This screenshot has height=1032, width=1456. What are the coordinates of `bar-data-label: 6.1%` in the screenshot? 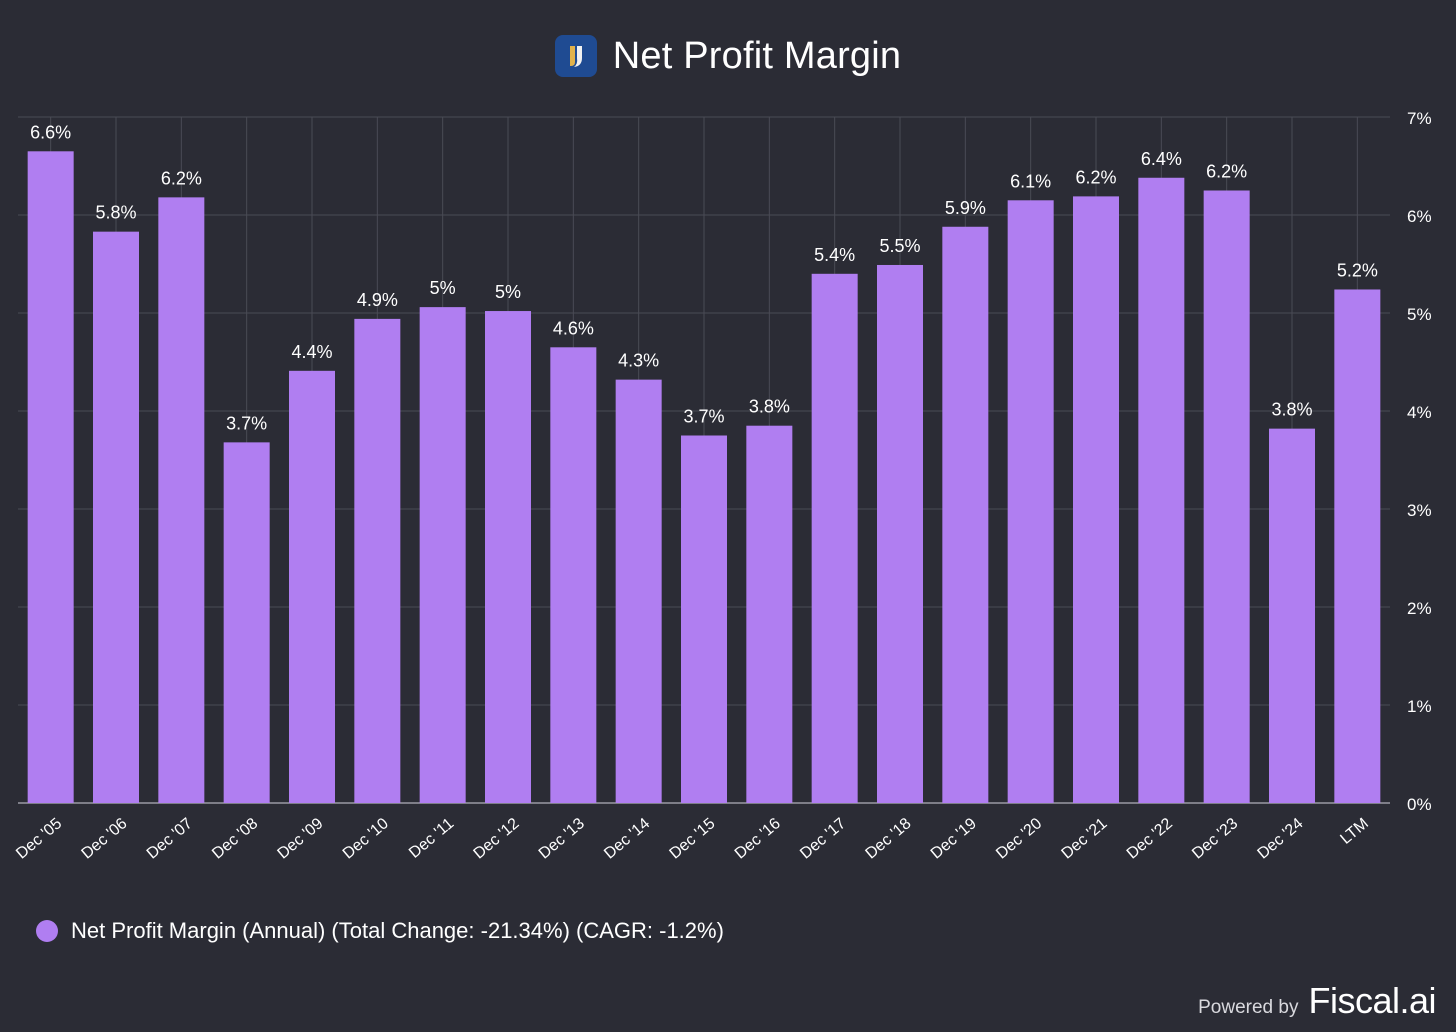 It's located at (1030, 181).